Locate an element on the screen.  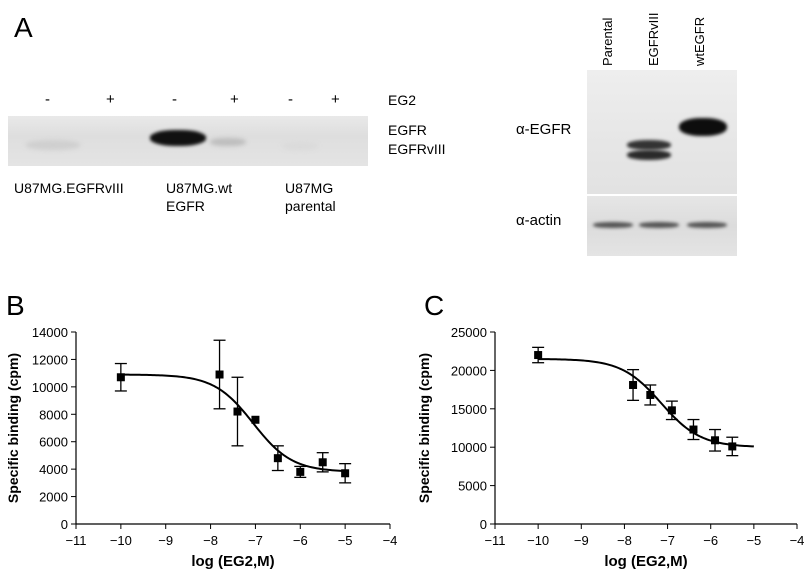
western-blot-left is located at coordinates (188, 141).